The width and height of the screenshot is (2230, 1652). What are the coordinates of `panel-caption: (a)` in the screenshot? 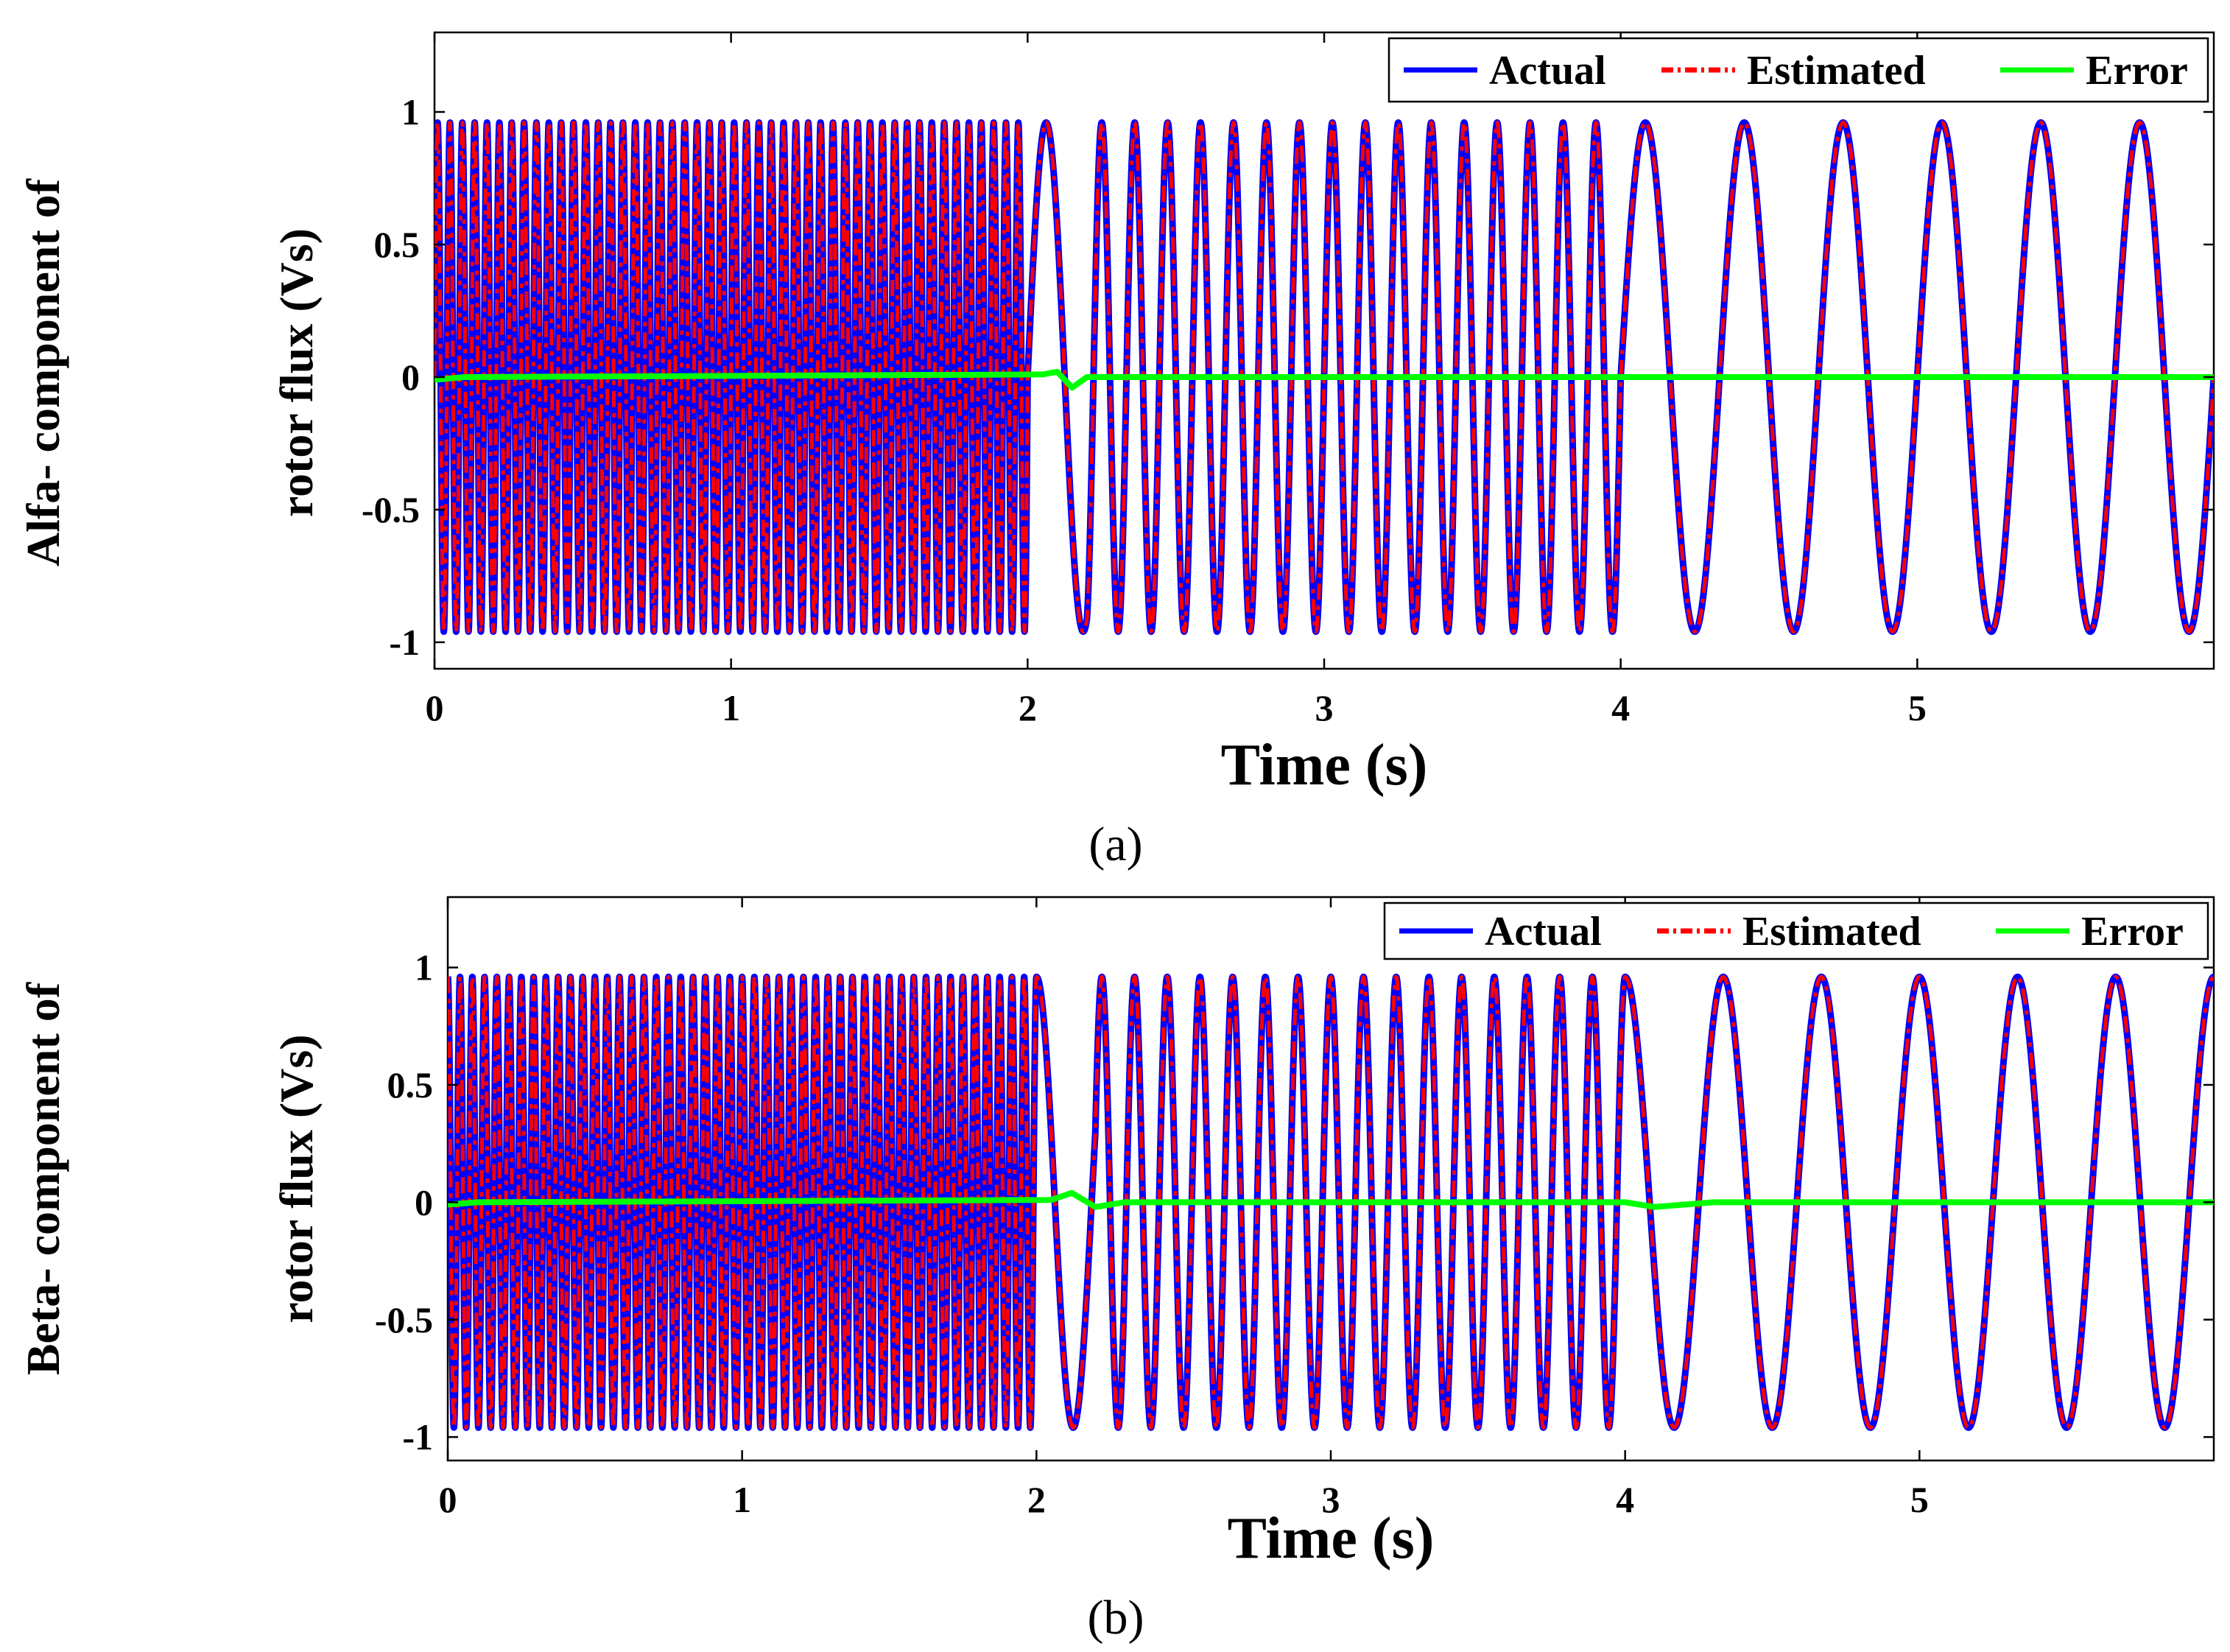 It's located at (1115, 844).